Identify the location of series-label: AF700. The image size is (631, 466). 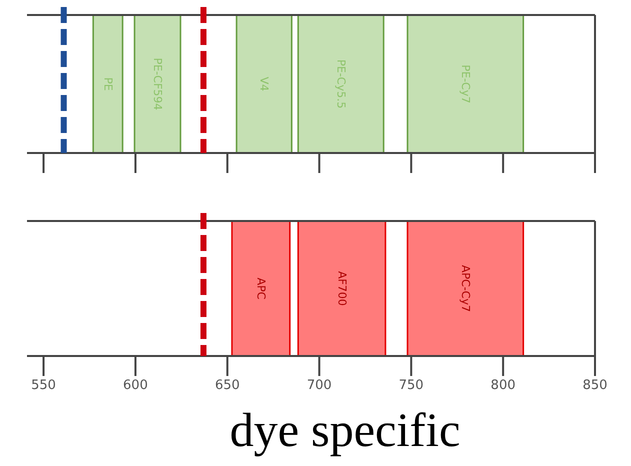
(341, 288).